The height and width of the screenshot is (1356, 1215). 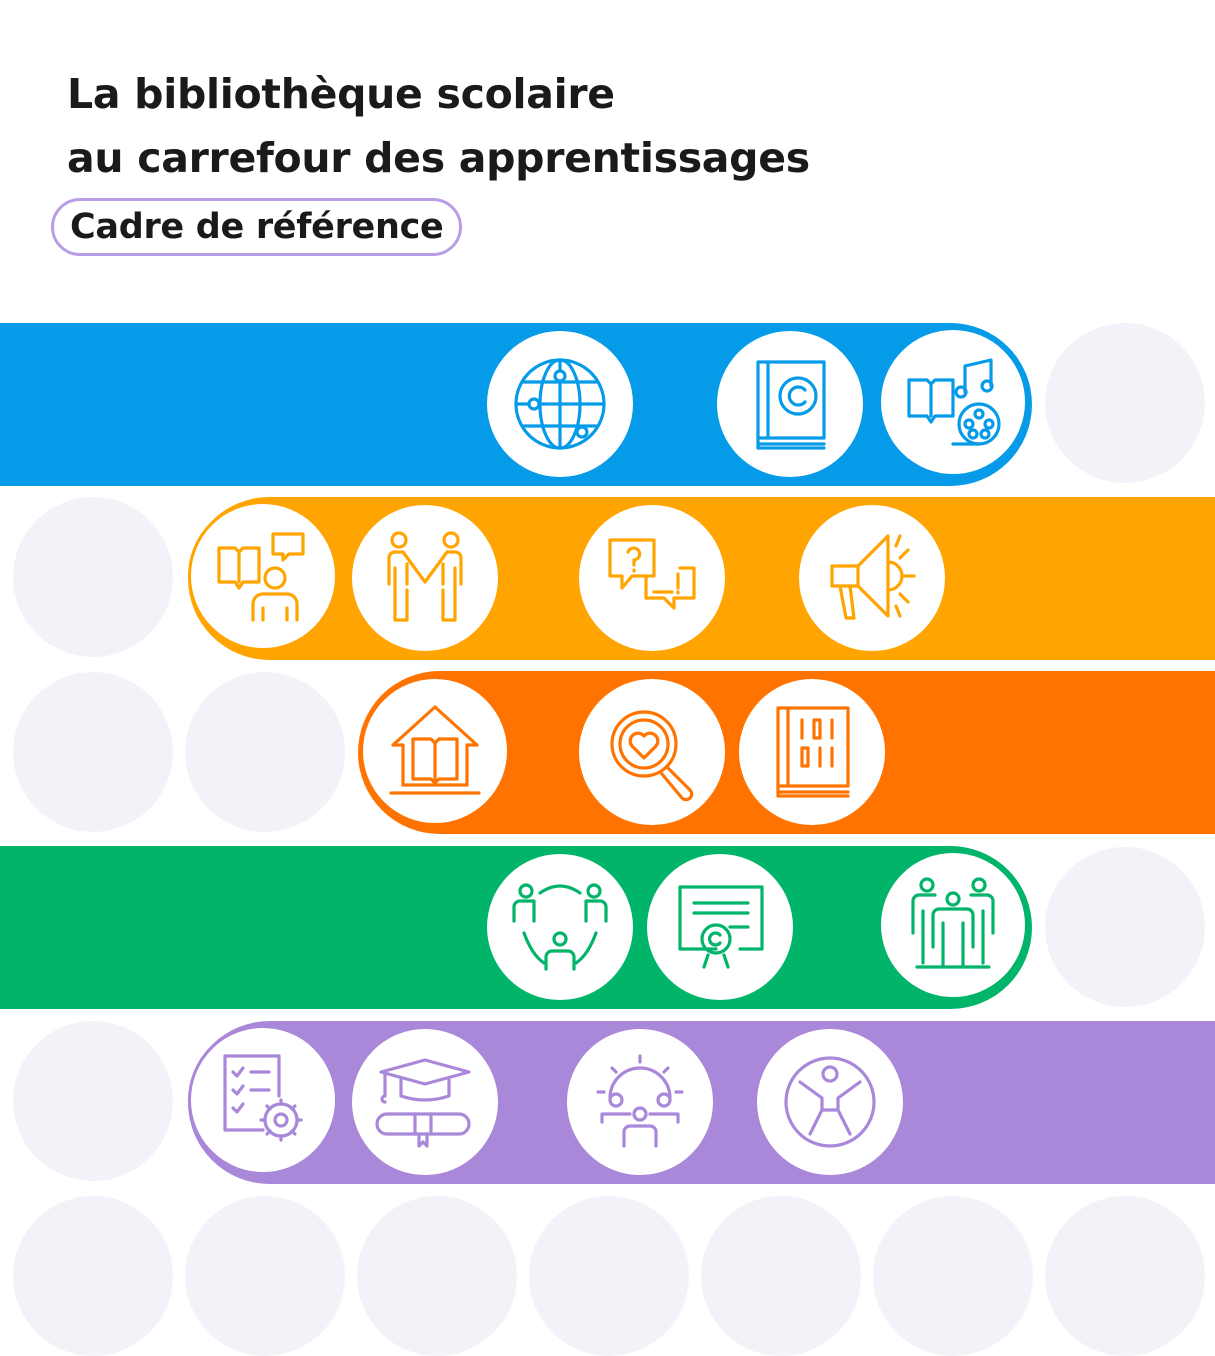 I want to click on title-line-1: La bibliothèque scolaire, so click(x=341, y=94).